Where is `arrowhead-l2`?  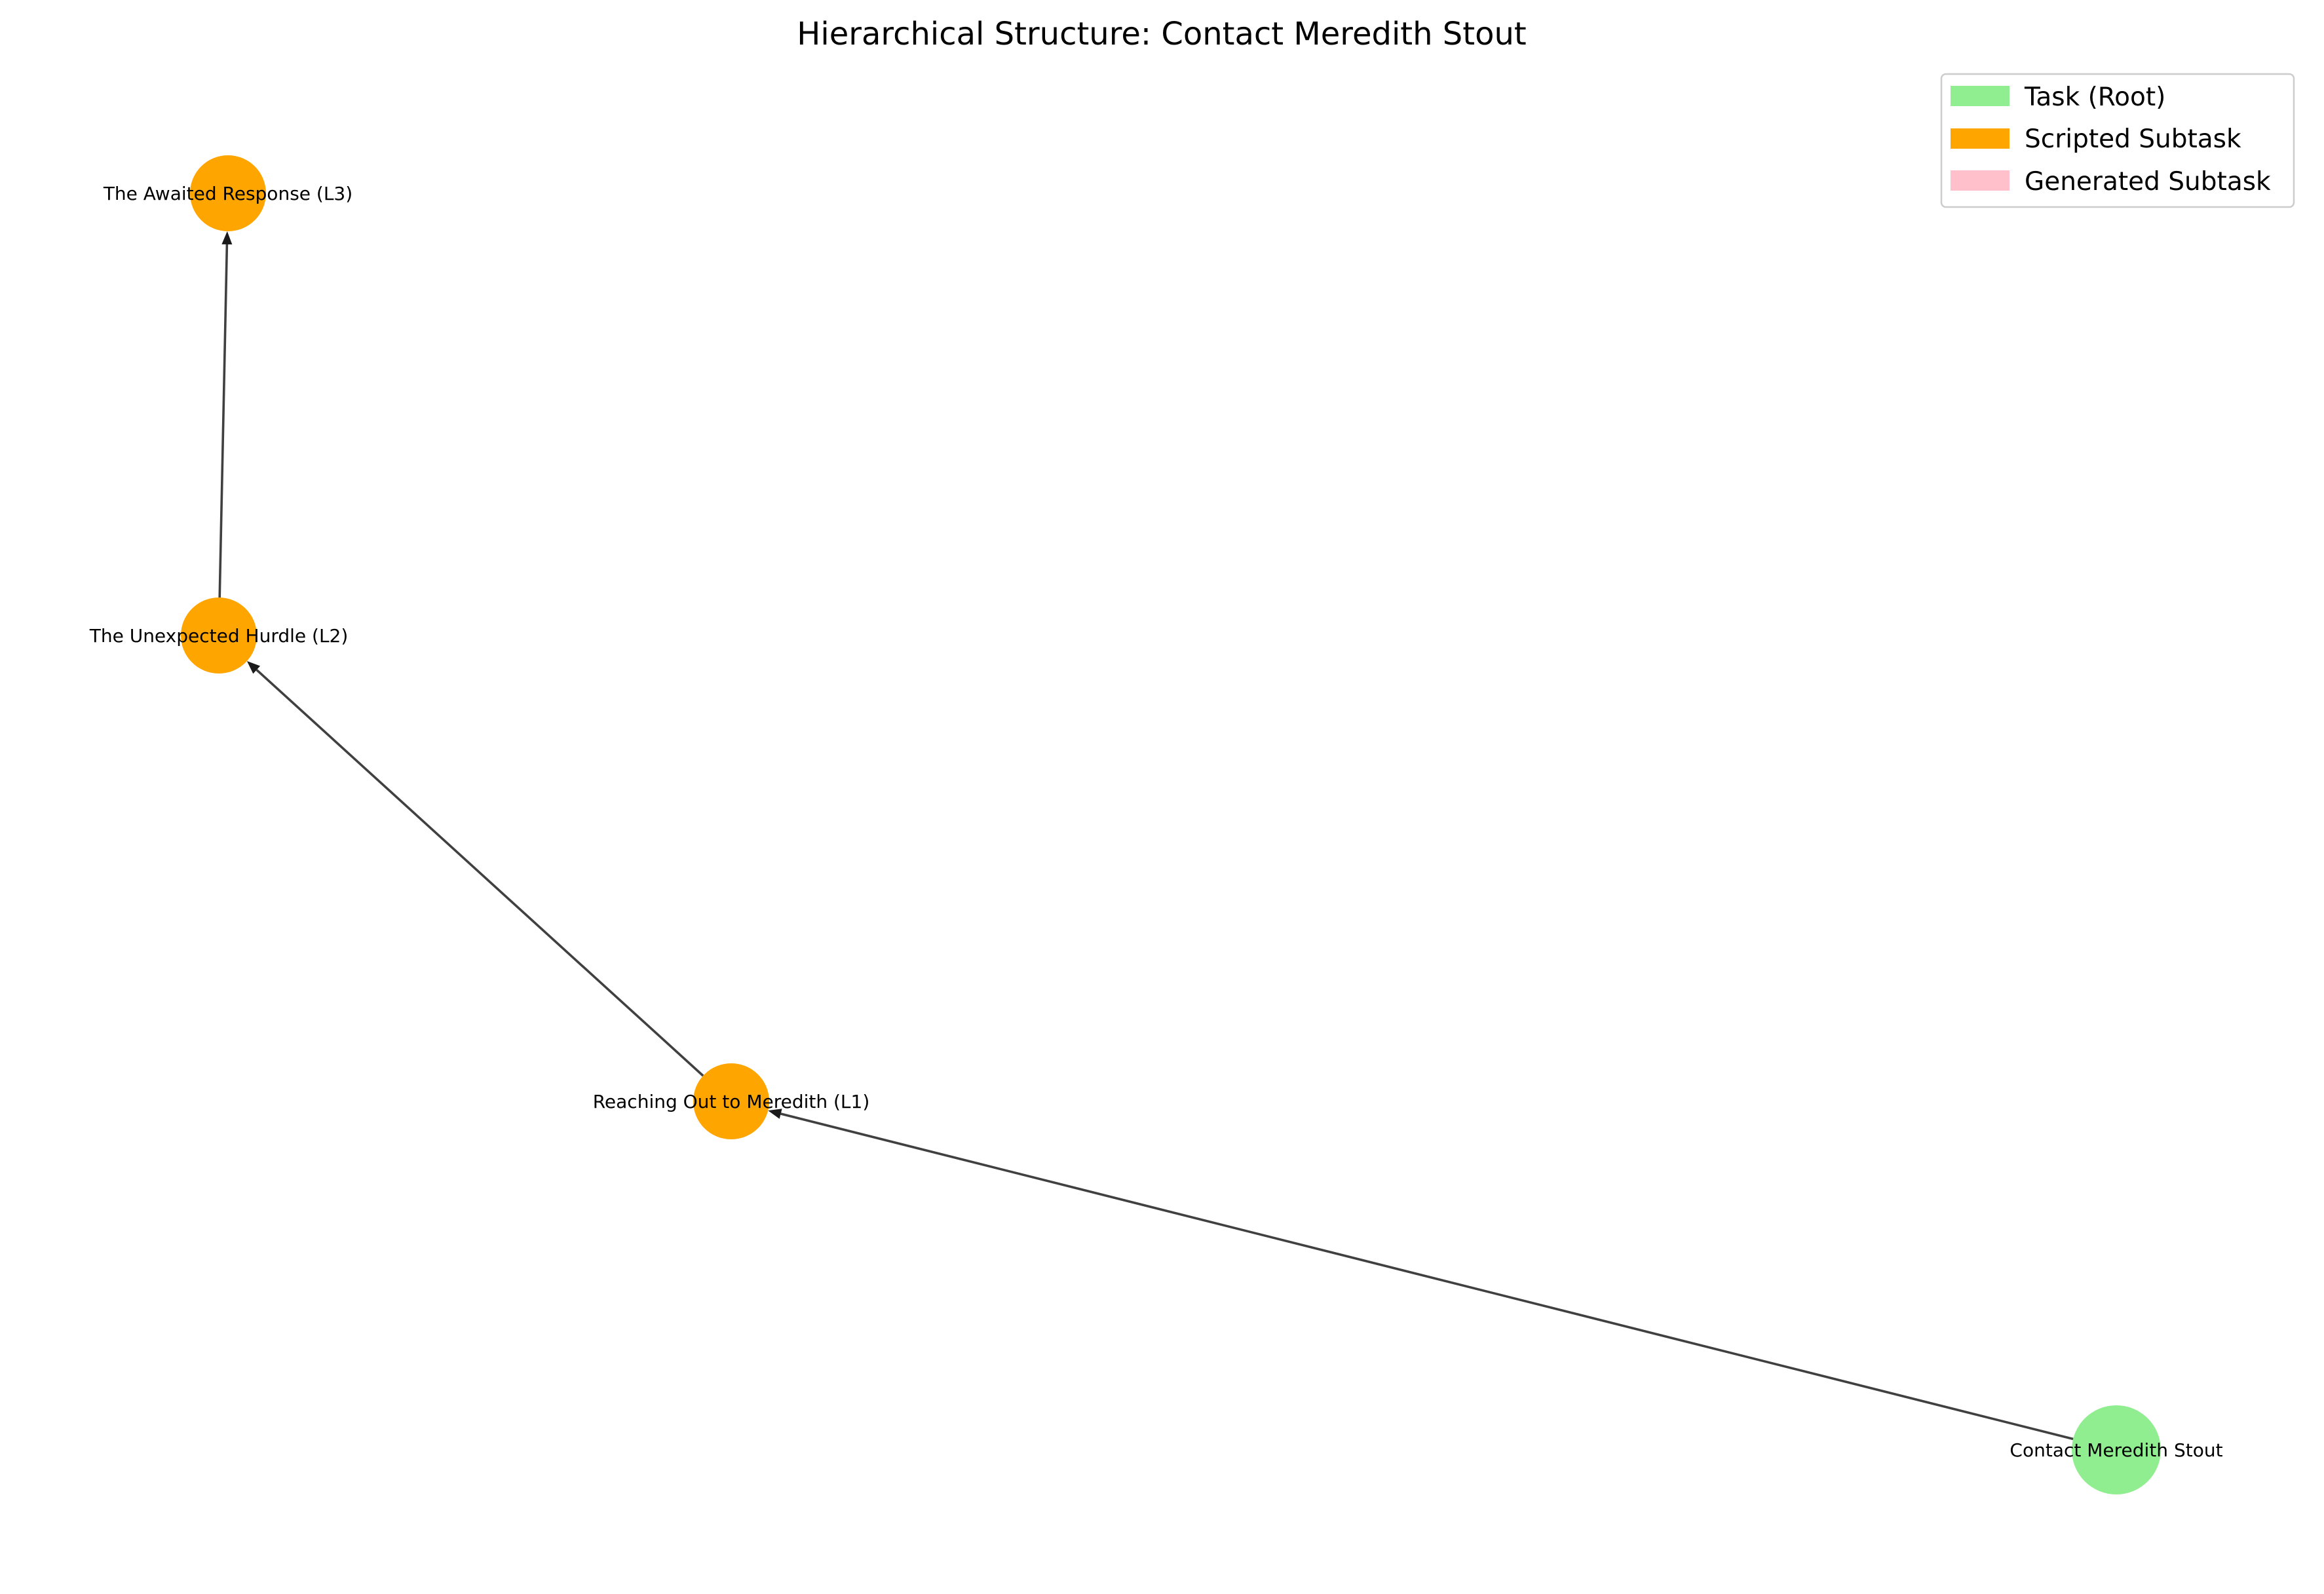 arrowhead-l2 is located at coordinates (254, 667).